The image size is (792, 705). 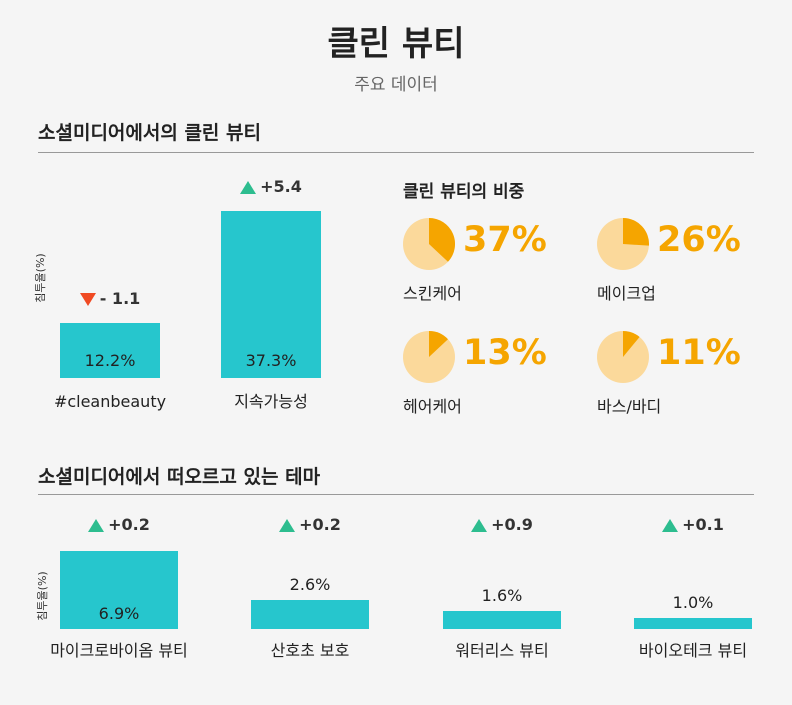 I want to click on category-label: 마이크로바이옴 뷰티, so click(x=119, y=650).